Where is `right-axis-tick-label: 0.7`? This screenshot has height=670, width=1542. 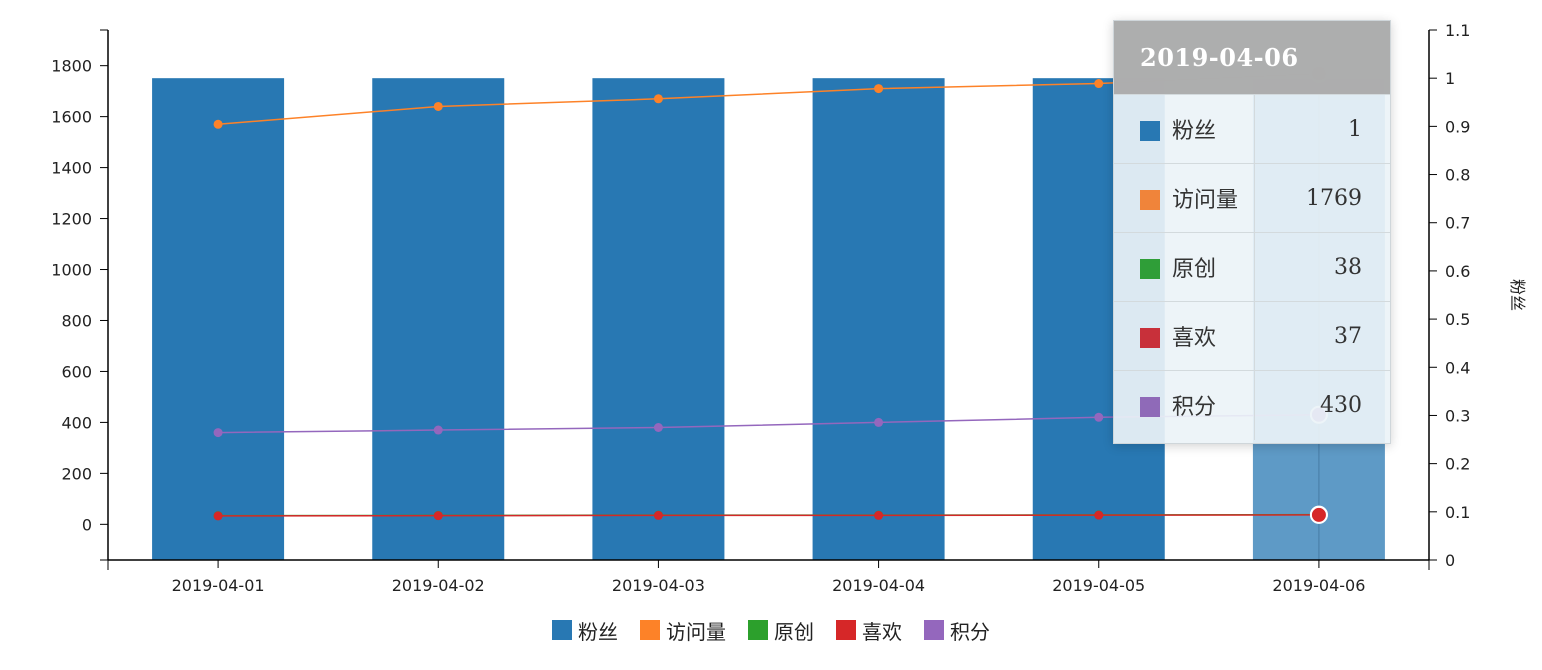 right-axis-tick-label: 0.7 is located at coordinates (1457, 223).